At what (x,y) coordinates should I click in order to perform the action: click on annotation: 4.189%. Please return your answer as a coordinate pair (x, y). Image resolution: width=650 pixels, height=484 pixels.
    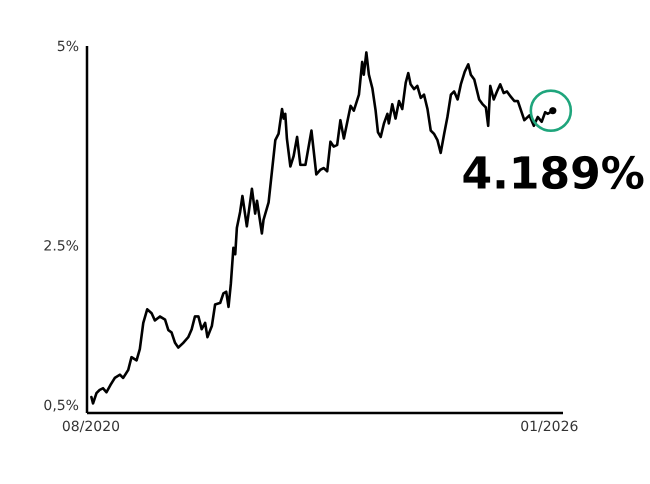
    Looking at the image, I should click on (553, 174).